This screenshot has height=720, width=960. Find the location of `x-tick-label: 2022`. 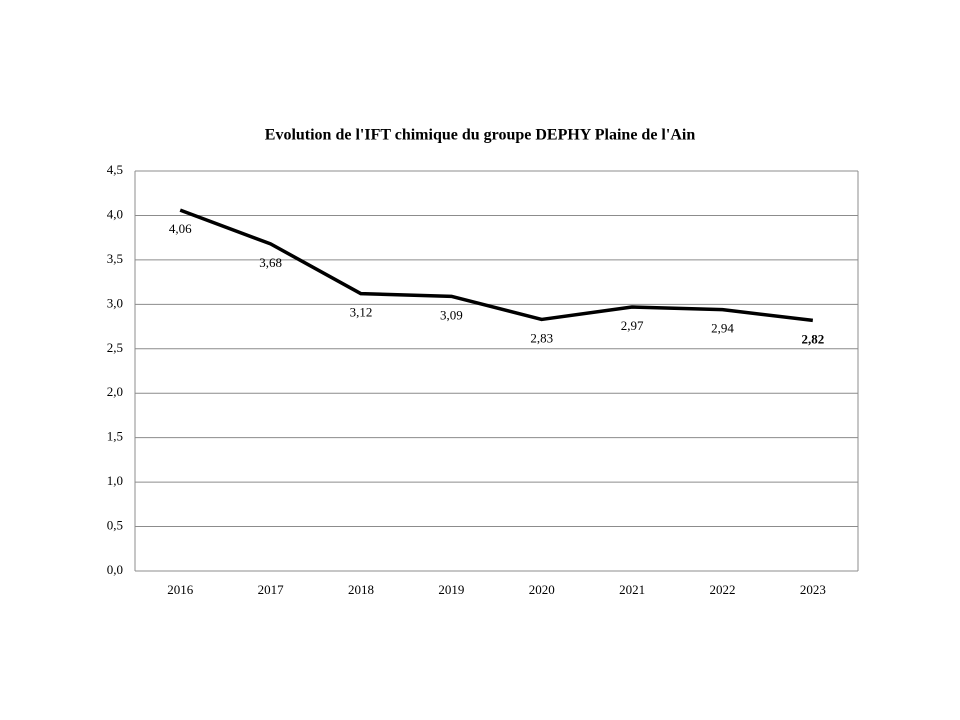

x-tick-label: 2022 is located at coordinates (722, 589).